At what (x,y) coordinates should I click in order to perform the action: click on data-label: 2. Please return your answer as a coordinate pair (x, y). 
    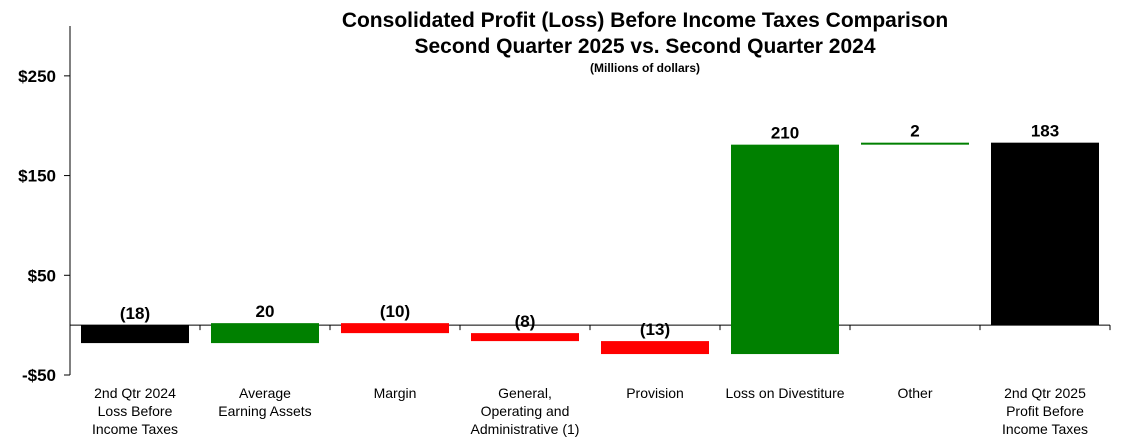
    Looking at the image, I should click on (914, 131).